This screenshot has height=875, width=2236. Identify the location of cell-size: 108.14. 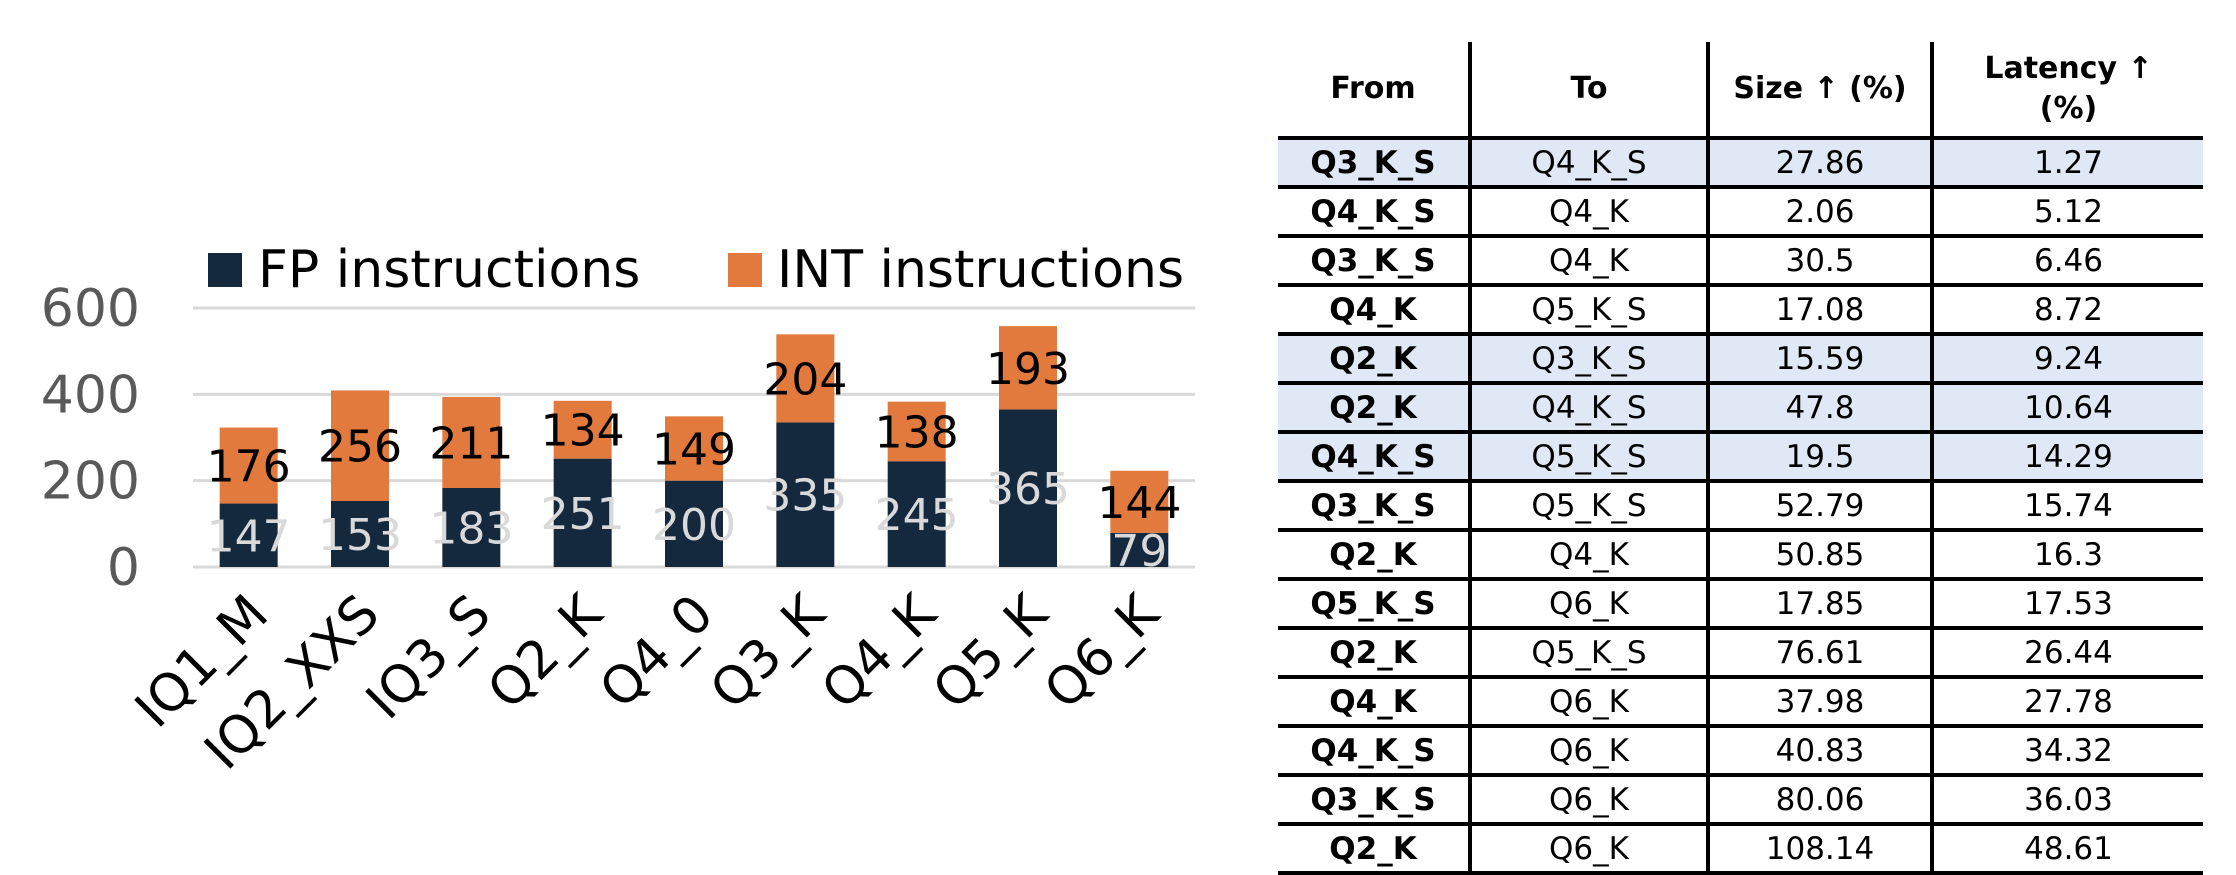
(1819, 849).